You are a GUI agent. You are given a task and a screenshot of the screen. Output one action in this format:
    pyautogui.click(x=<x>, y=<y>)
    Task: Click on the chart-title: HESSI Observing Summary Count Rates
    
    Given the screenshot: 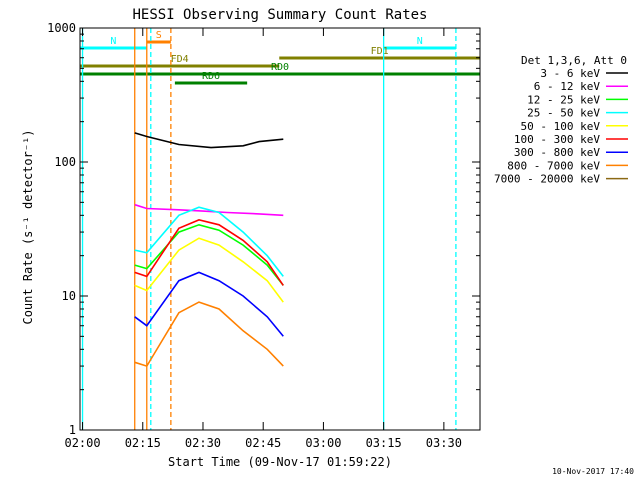 What is the action you would take?
    pyautogui.click(x=279, y=15)
    